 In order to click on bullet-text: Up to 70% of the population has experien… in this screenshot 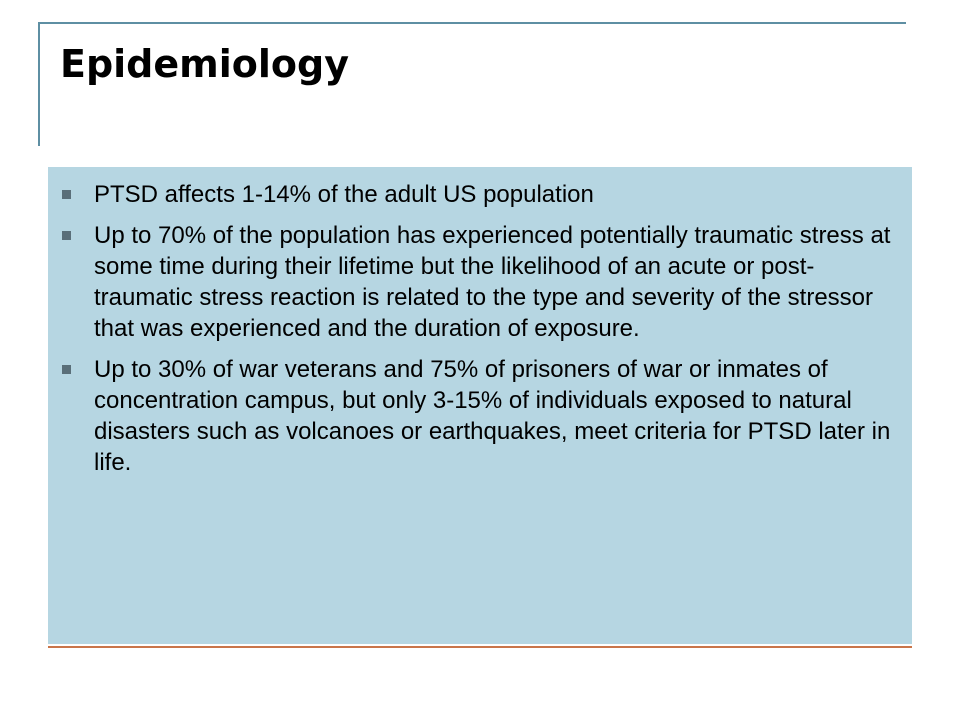, I will do `click(492, 282)`.